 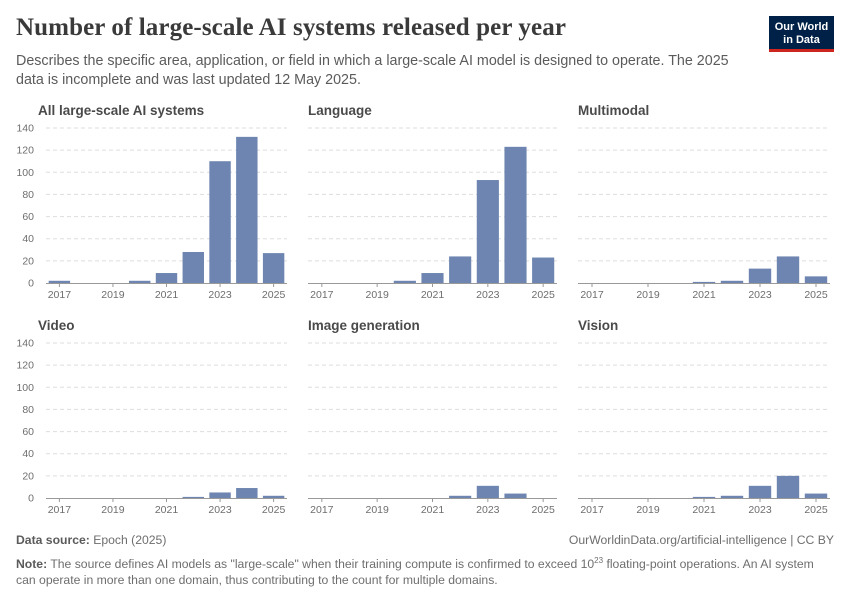 I want to click on bar-vision-2024, so click(x=788, y=486).